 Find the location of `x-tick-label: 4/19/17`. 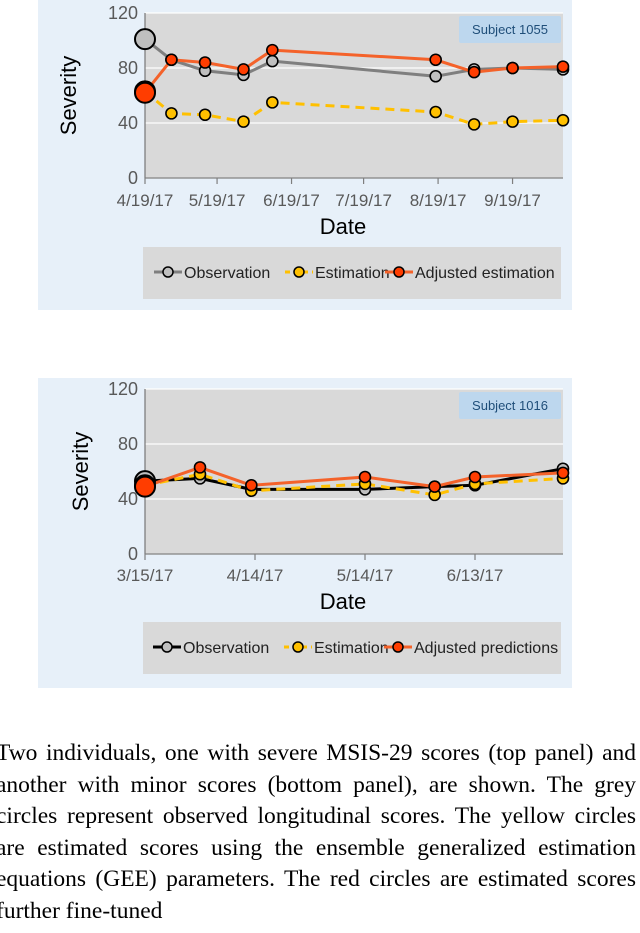

x-tick-label: 4/19/17 is located at coordinates (145, 200).